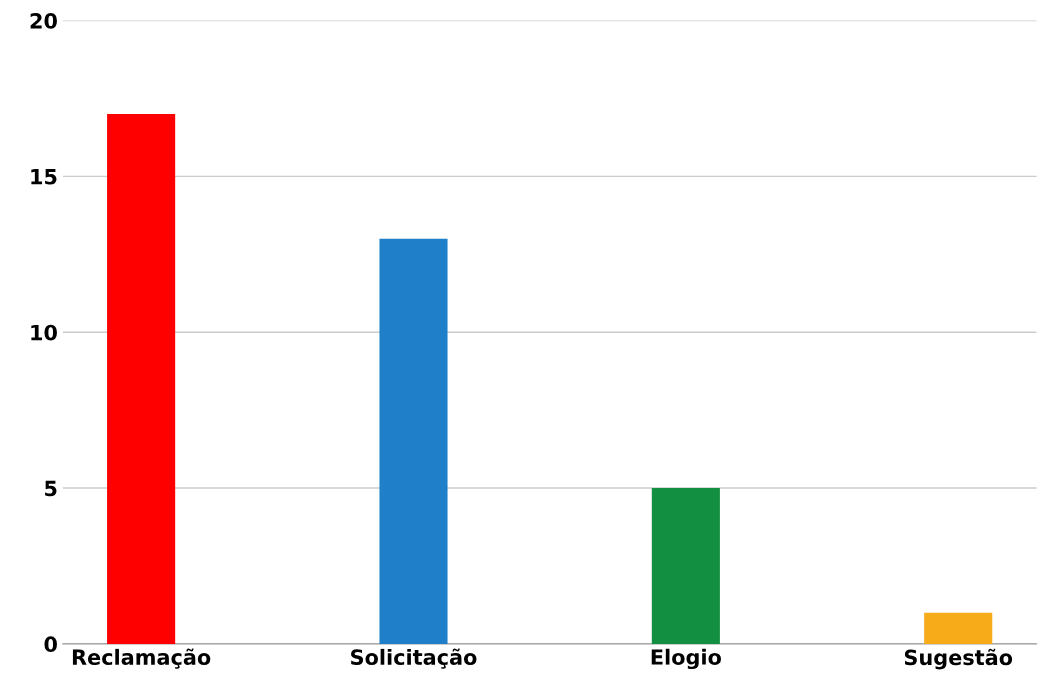  Describe the element at coordinates (958, 659) in the screenshot. I see `x-tick-label: Sugestão` at that location.